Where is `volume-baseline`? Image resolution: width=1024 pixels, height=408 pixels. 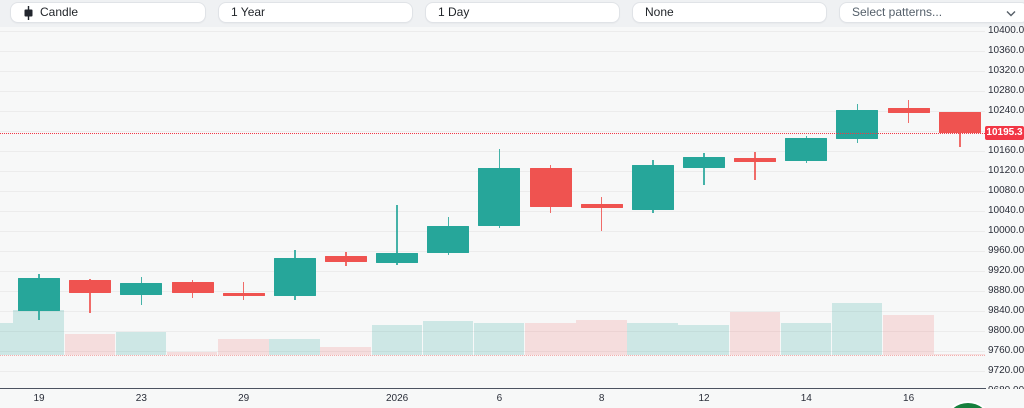 volume-baseline is located at coordinates (492, 355).